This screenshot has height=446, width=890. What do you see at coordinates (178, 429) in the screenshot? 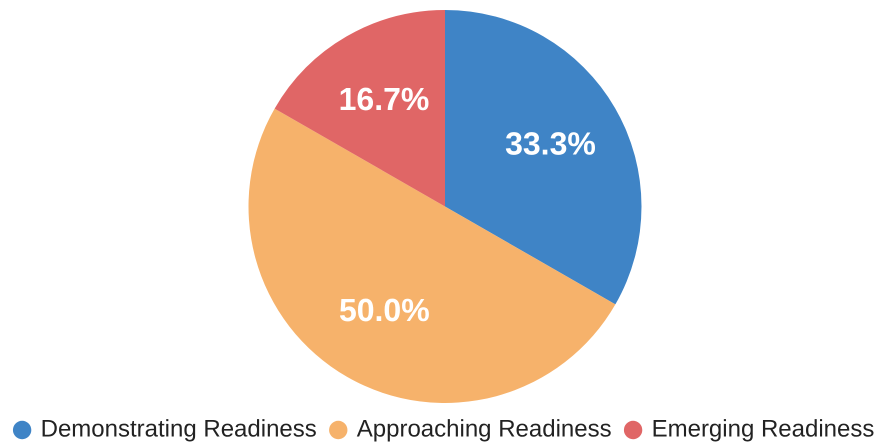
I see `legend-label: Demonstrating Readiness` at bounding box center [178, 429].